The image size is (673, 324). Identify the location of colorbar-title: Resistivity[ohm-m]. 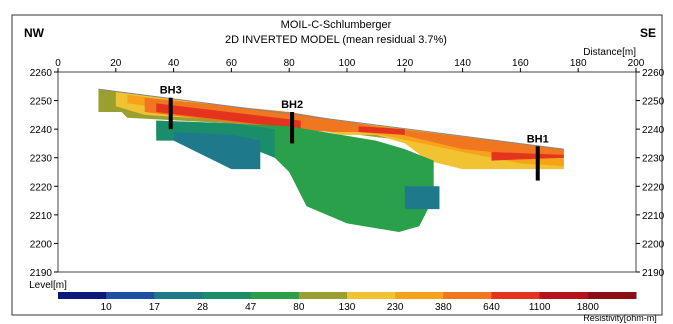
(620, 318).